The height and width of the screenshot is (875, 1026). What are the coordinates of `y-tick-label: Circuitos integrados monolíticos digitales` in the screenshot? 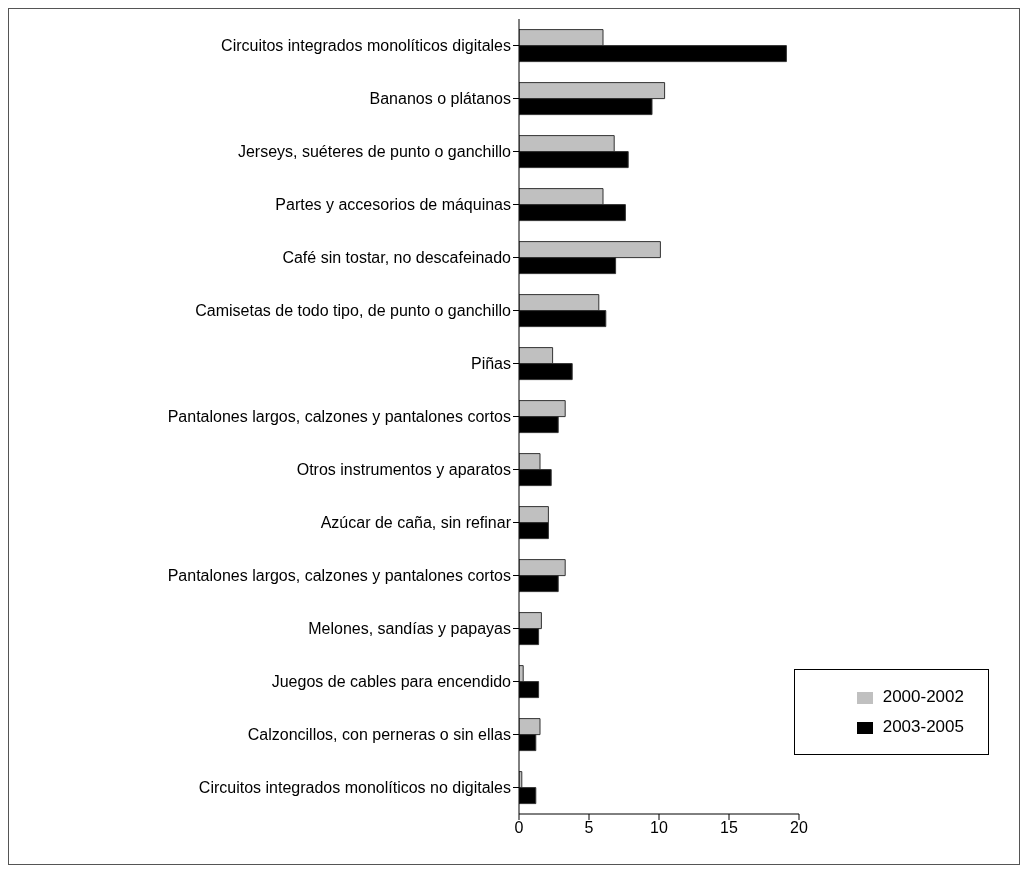 It's located at (366, 46).